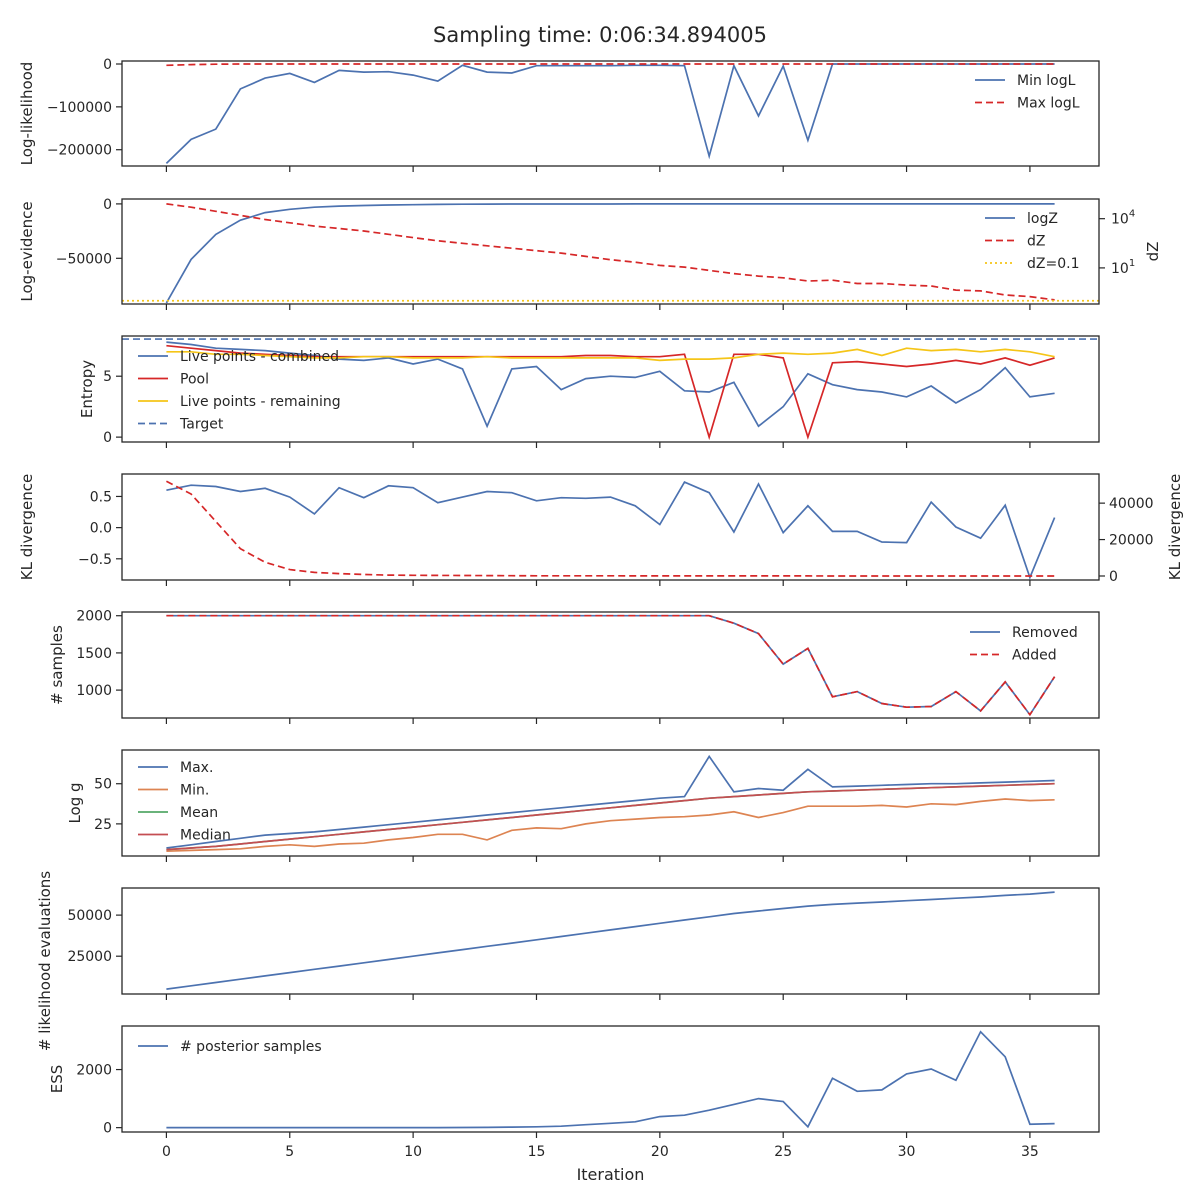 This screenshot has width=1200, height=1200. I want to click on y-axis-label: Log-evidence, so click(27, 251).